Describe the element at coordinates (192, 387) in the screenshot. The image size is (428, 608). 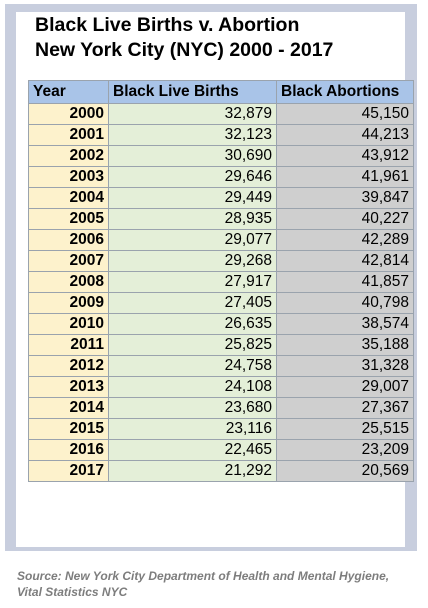
I see `cell-births: 24,108` at that location.